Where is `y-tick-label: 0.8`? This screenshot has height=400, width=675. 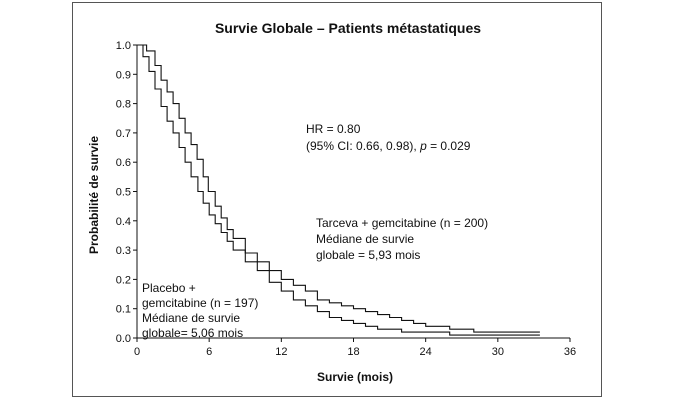
y-tick-label: 0.8 is located at coordinates (123, 105).